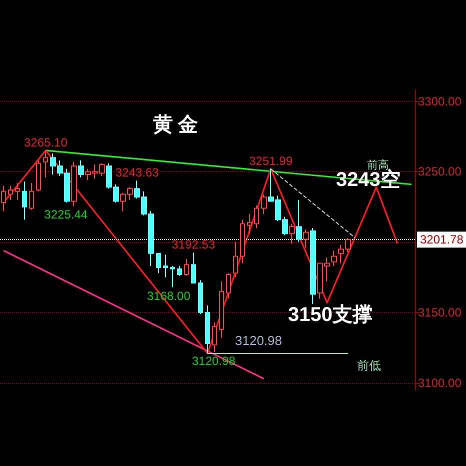 This screenshot has width=466, height=466. What do you see at coordinates (258, 340) in the screenshot?
I see `annotation: 3120.98` at bounding box center [258, 340].